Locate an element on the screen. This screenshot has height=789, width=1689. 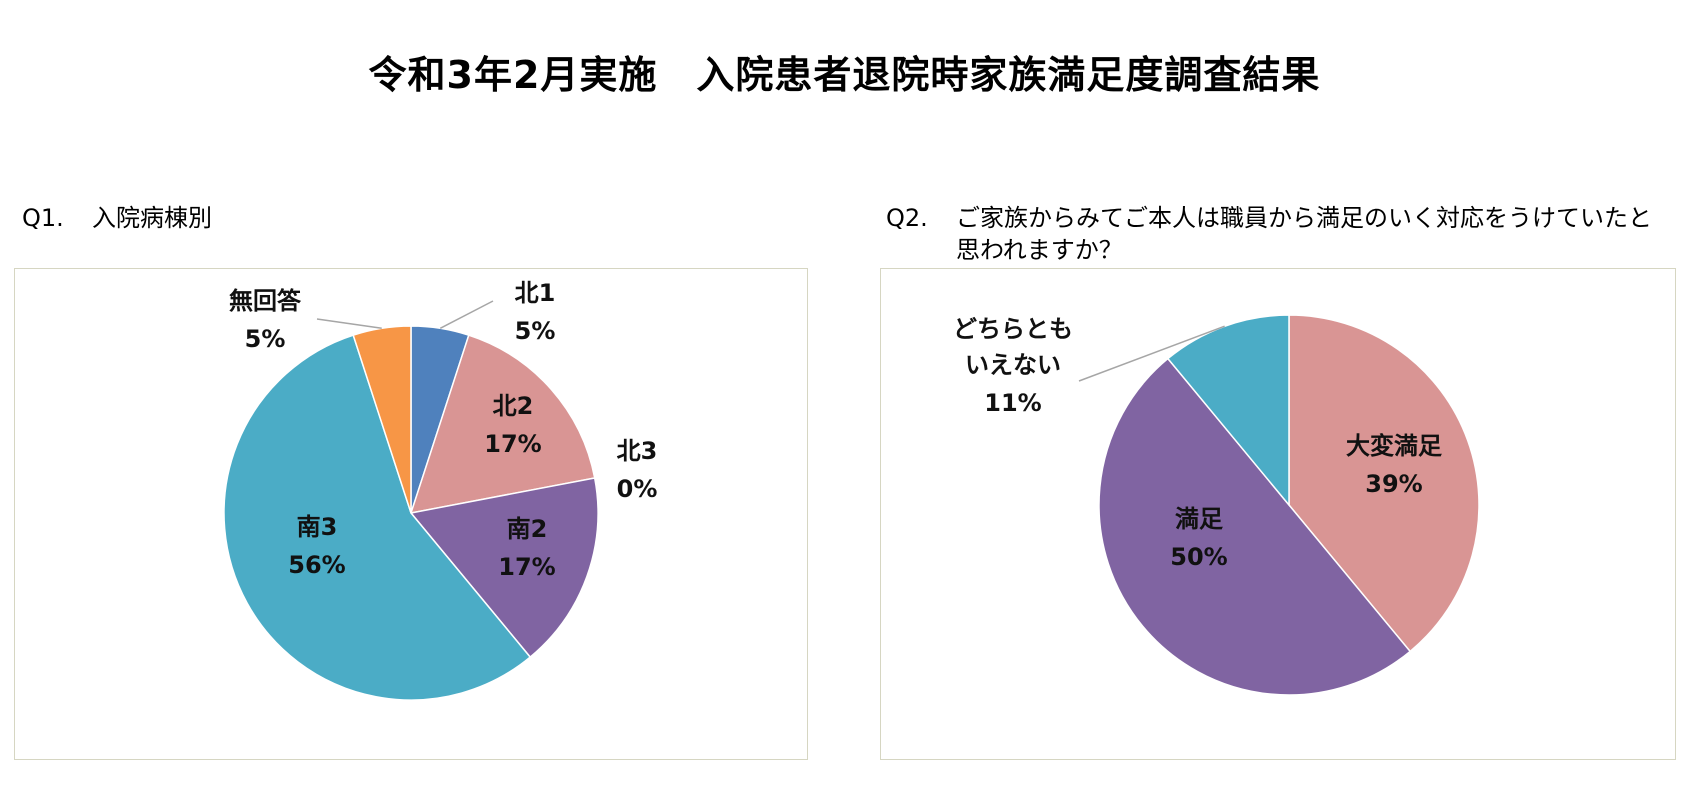
slice-label: 南2 17% is located at coordinates (526, 548).